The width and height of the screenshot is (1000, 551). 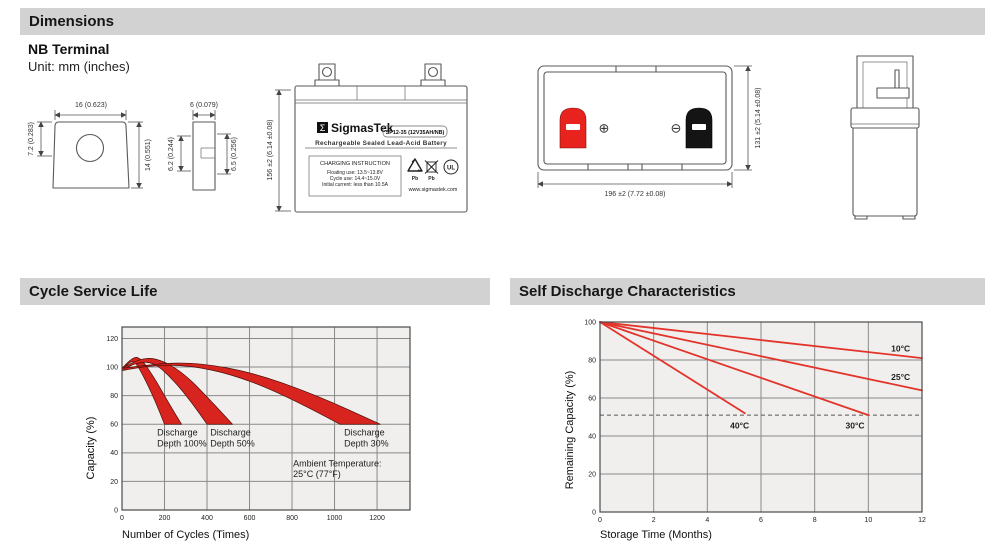 What do you see at coordinates (885, 118) in the screenshot?
I see `side-collar` at bounding box center [885, 118].